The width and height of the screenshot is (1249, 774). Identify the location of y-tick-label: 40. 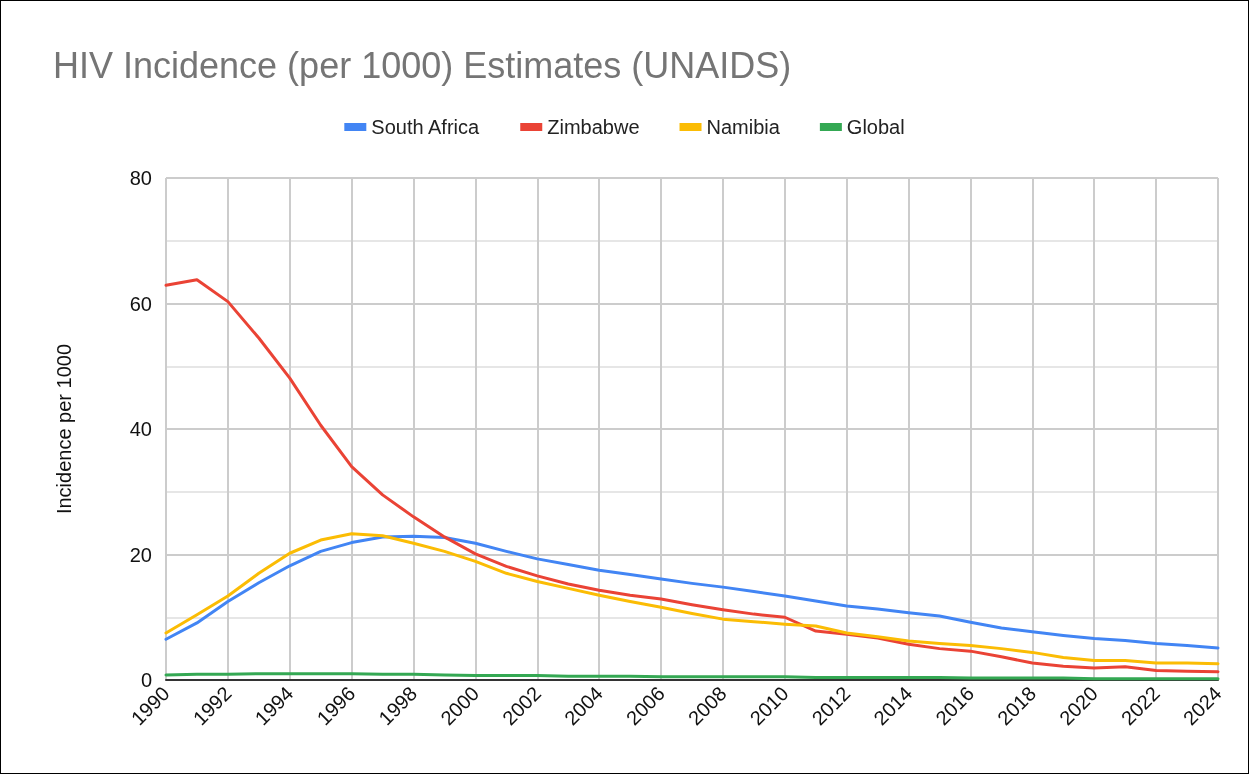
(140, 429).